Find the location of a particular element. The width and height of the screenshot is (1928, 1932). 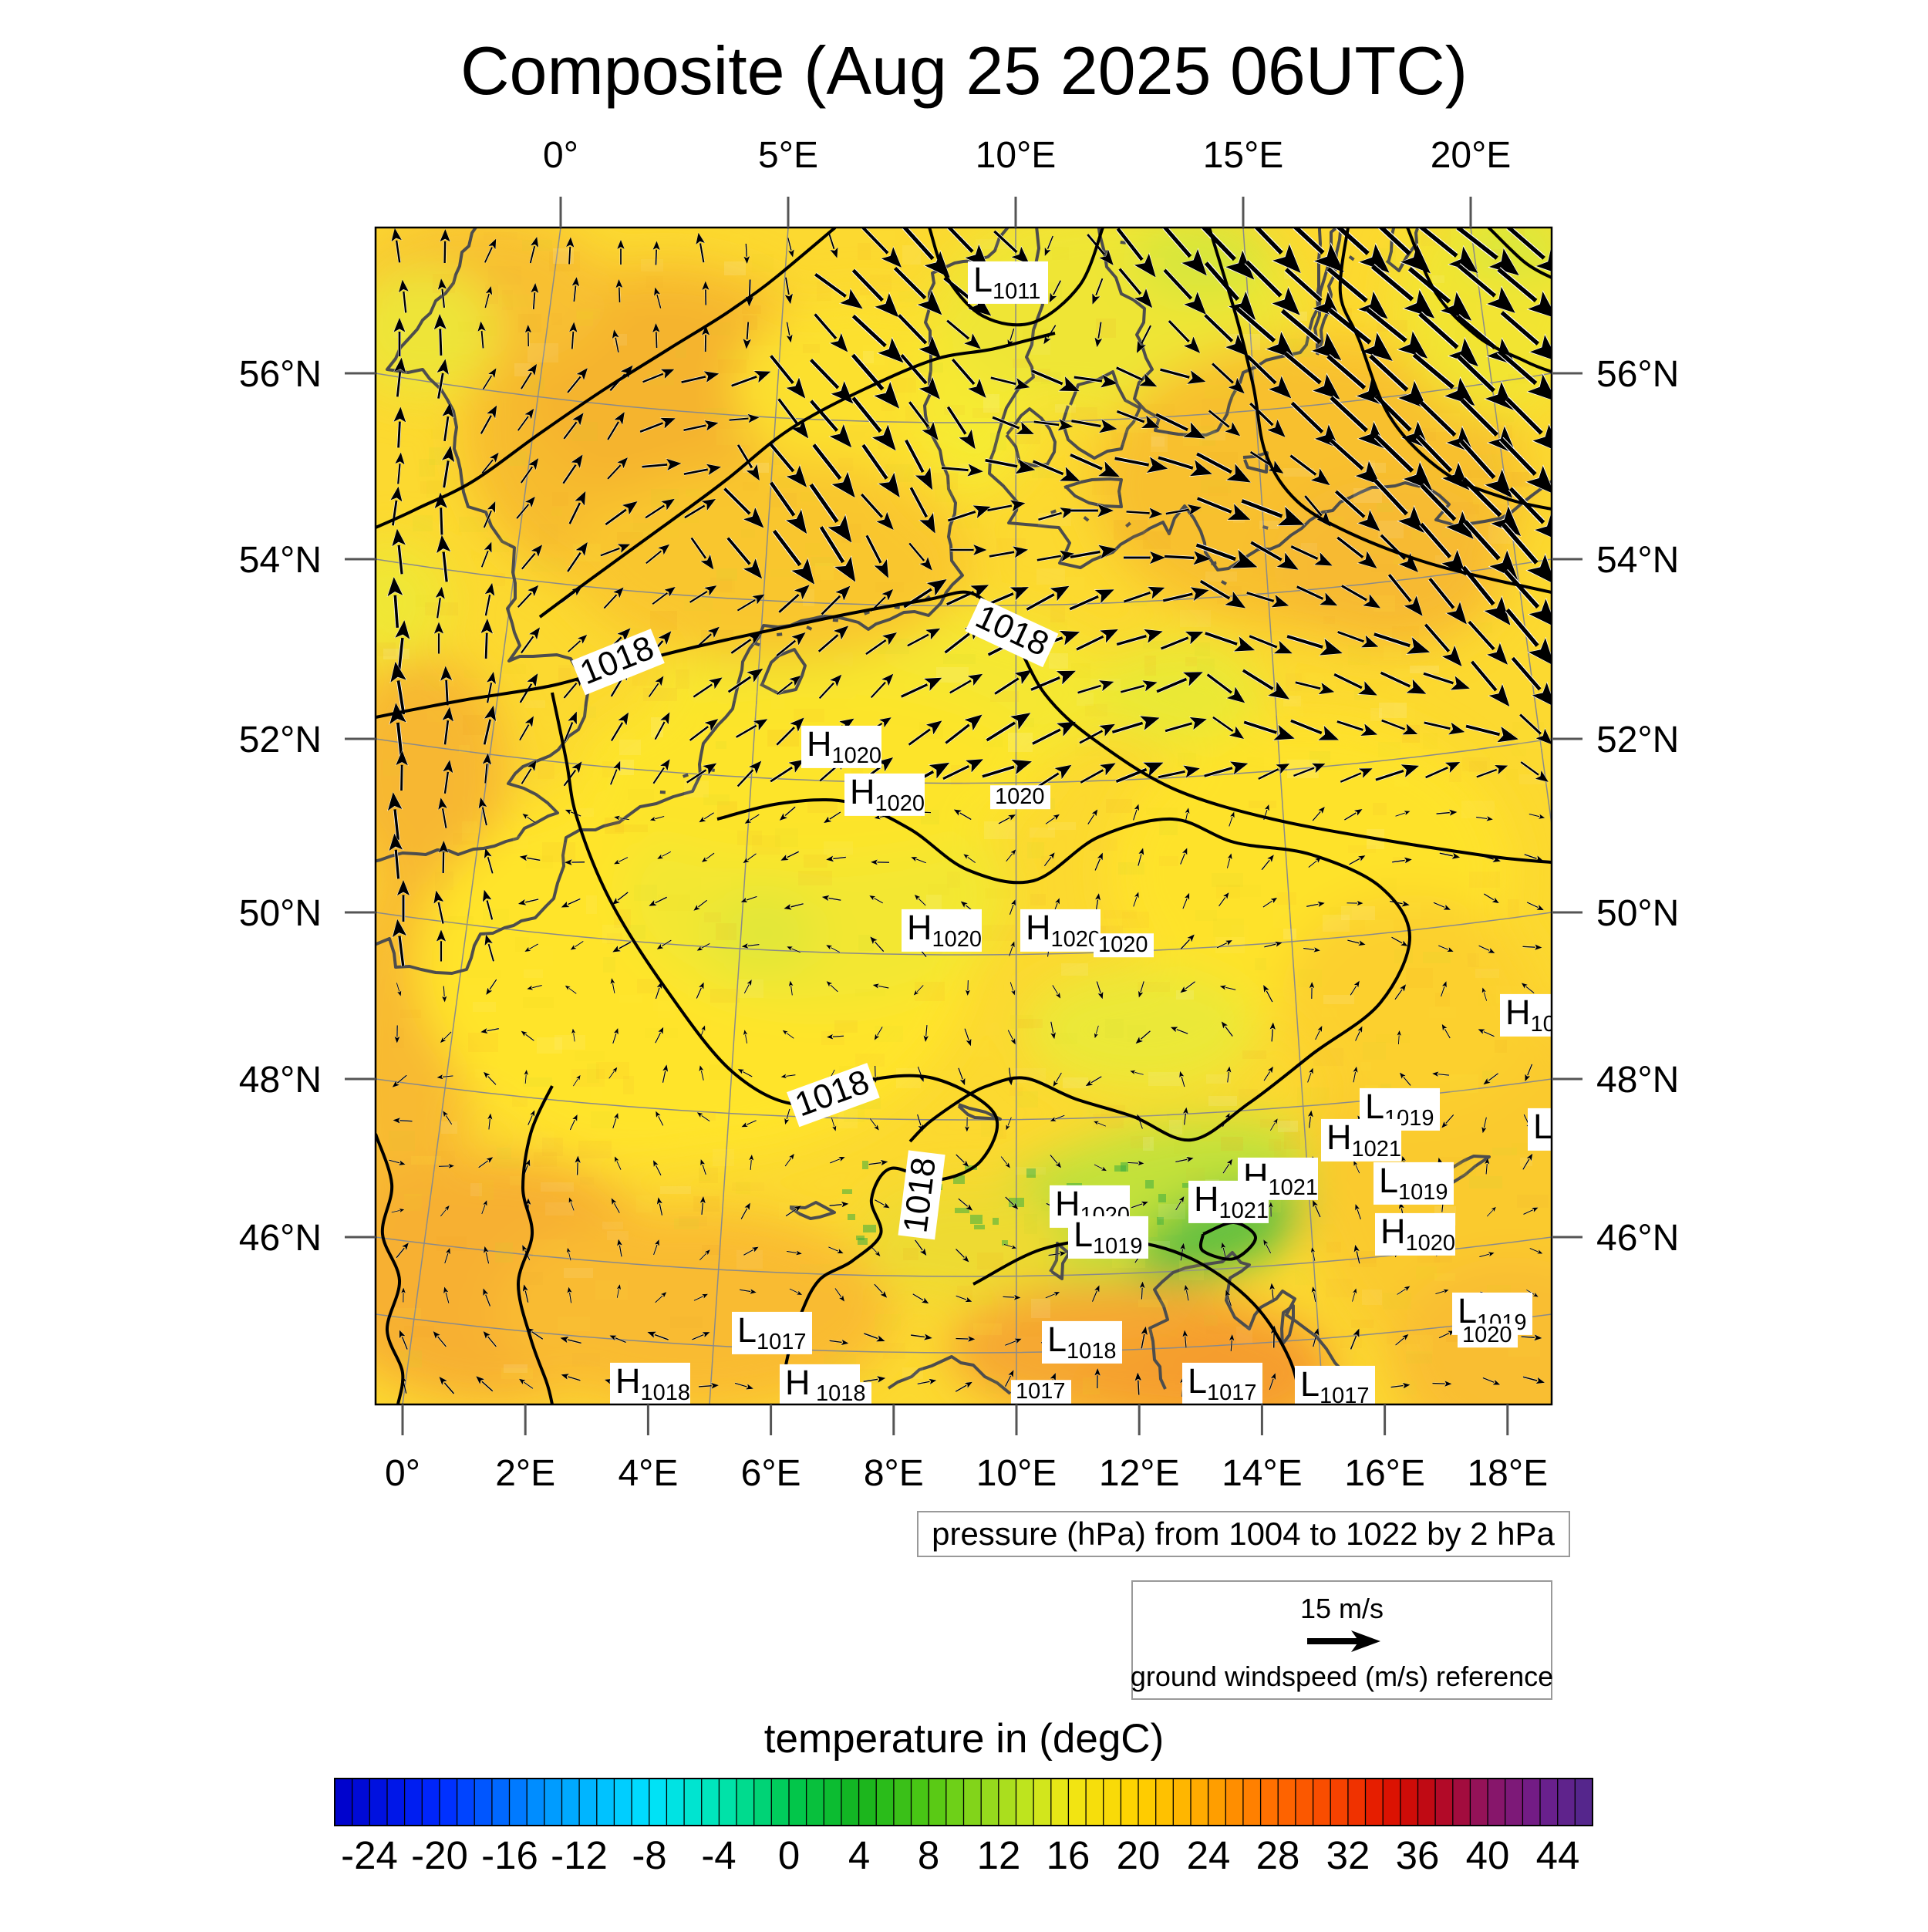

svg-text: 0 is located at coordinates (789, 1855).